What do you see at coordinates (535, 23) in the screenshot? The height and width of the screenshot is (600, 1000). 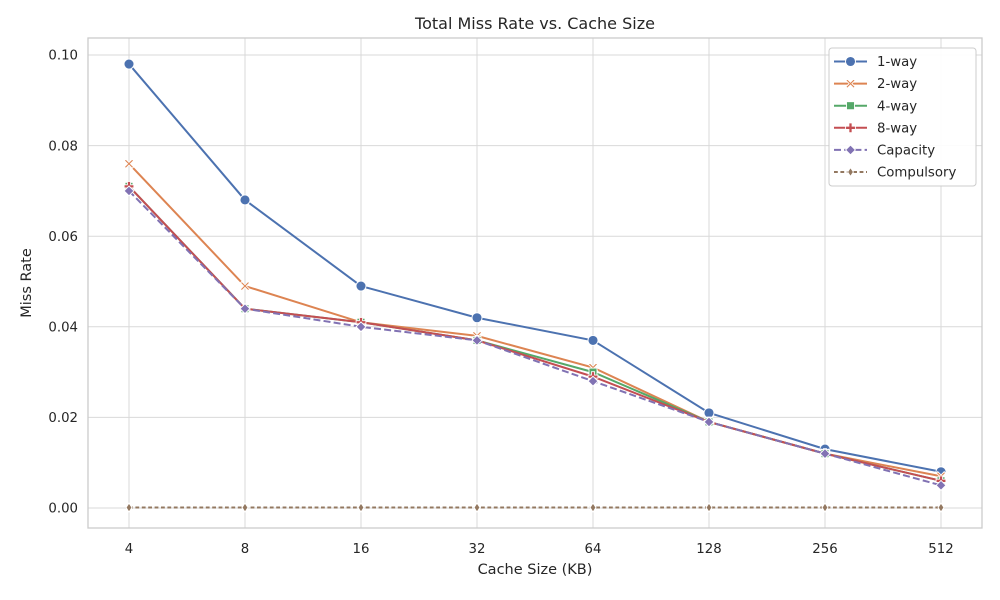 I see `chart-title: Total Miss Rate vs. Cache Size` at bounding box center [535, 23].